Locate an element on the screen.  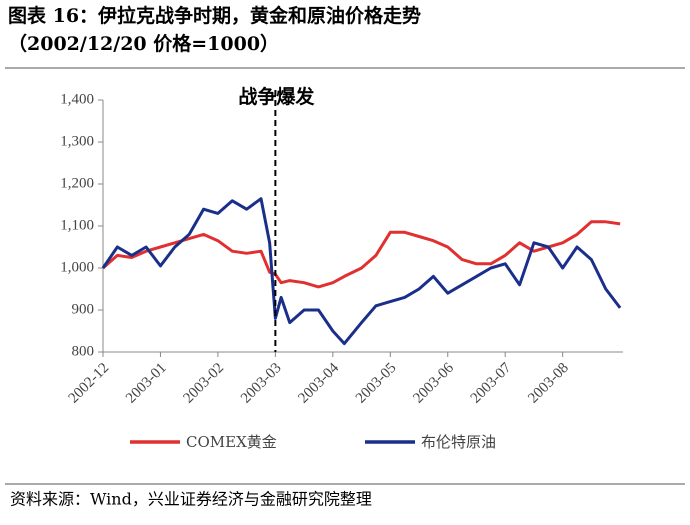
y-tick-label: 900 is located at coordinates (83, 309).